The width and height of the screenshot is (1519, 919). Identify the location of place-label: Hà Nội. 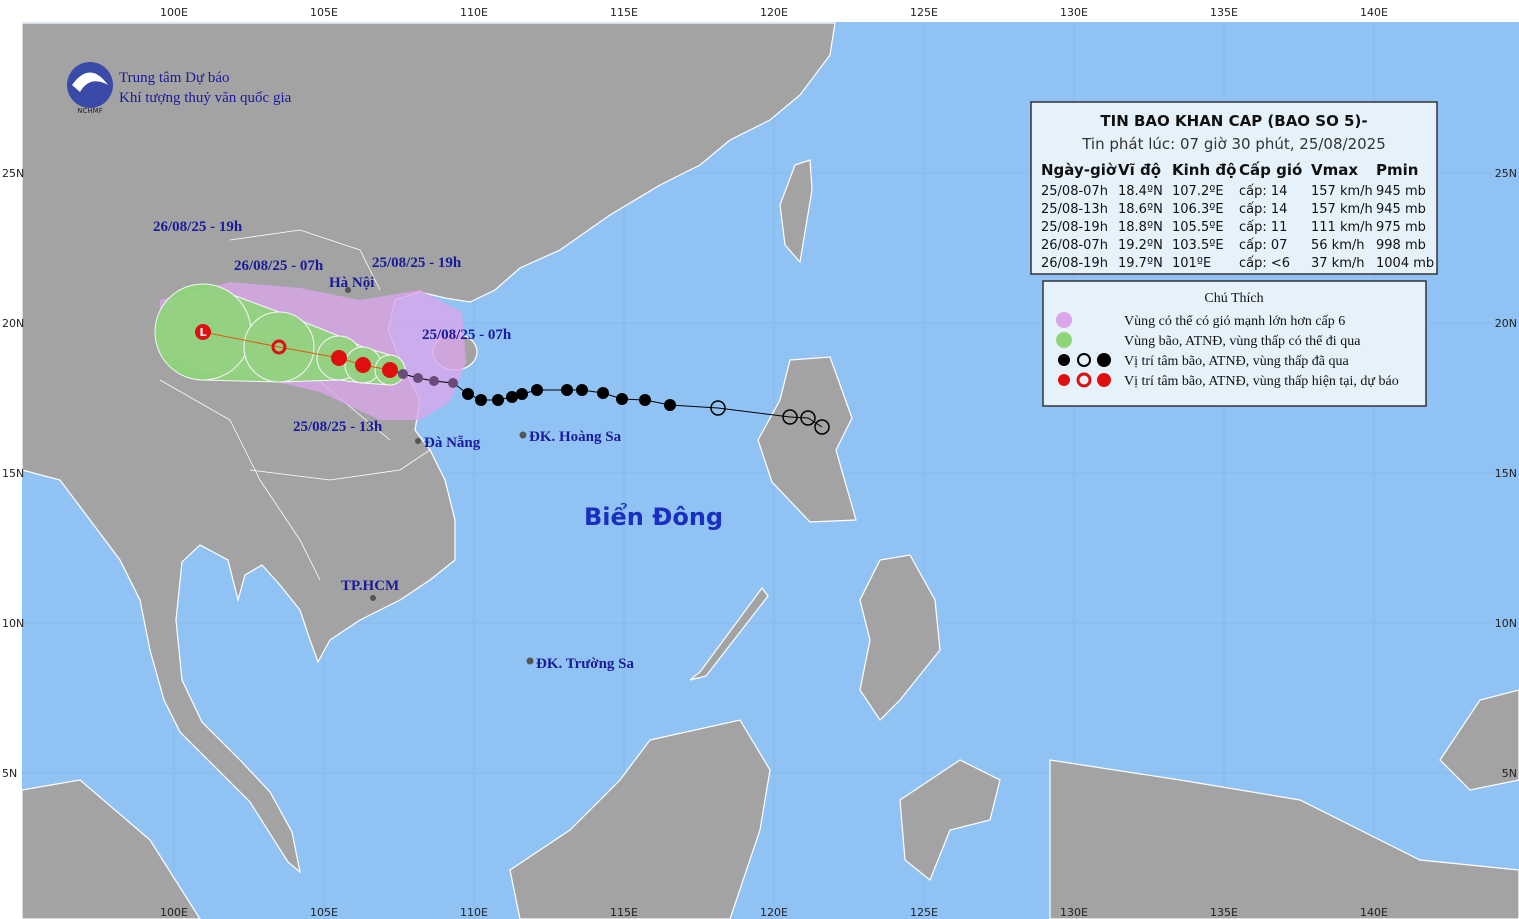
(351, 283).